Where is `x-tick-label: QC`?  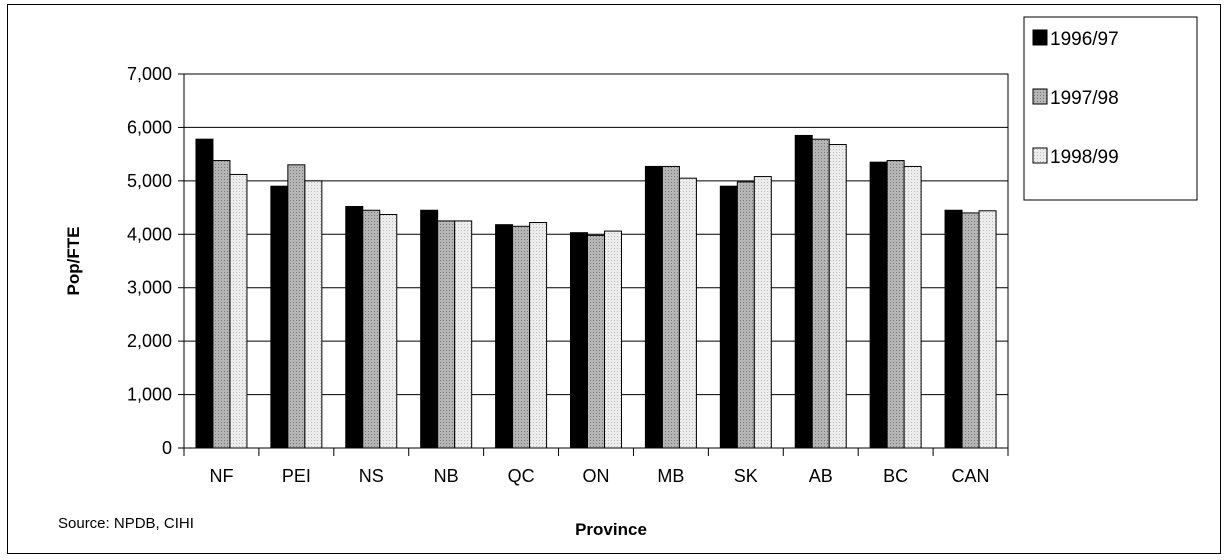 x-tick-label: QC is located at coordinates (521, 476).